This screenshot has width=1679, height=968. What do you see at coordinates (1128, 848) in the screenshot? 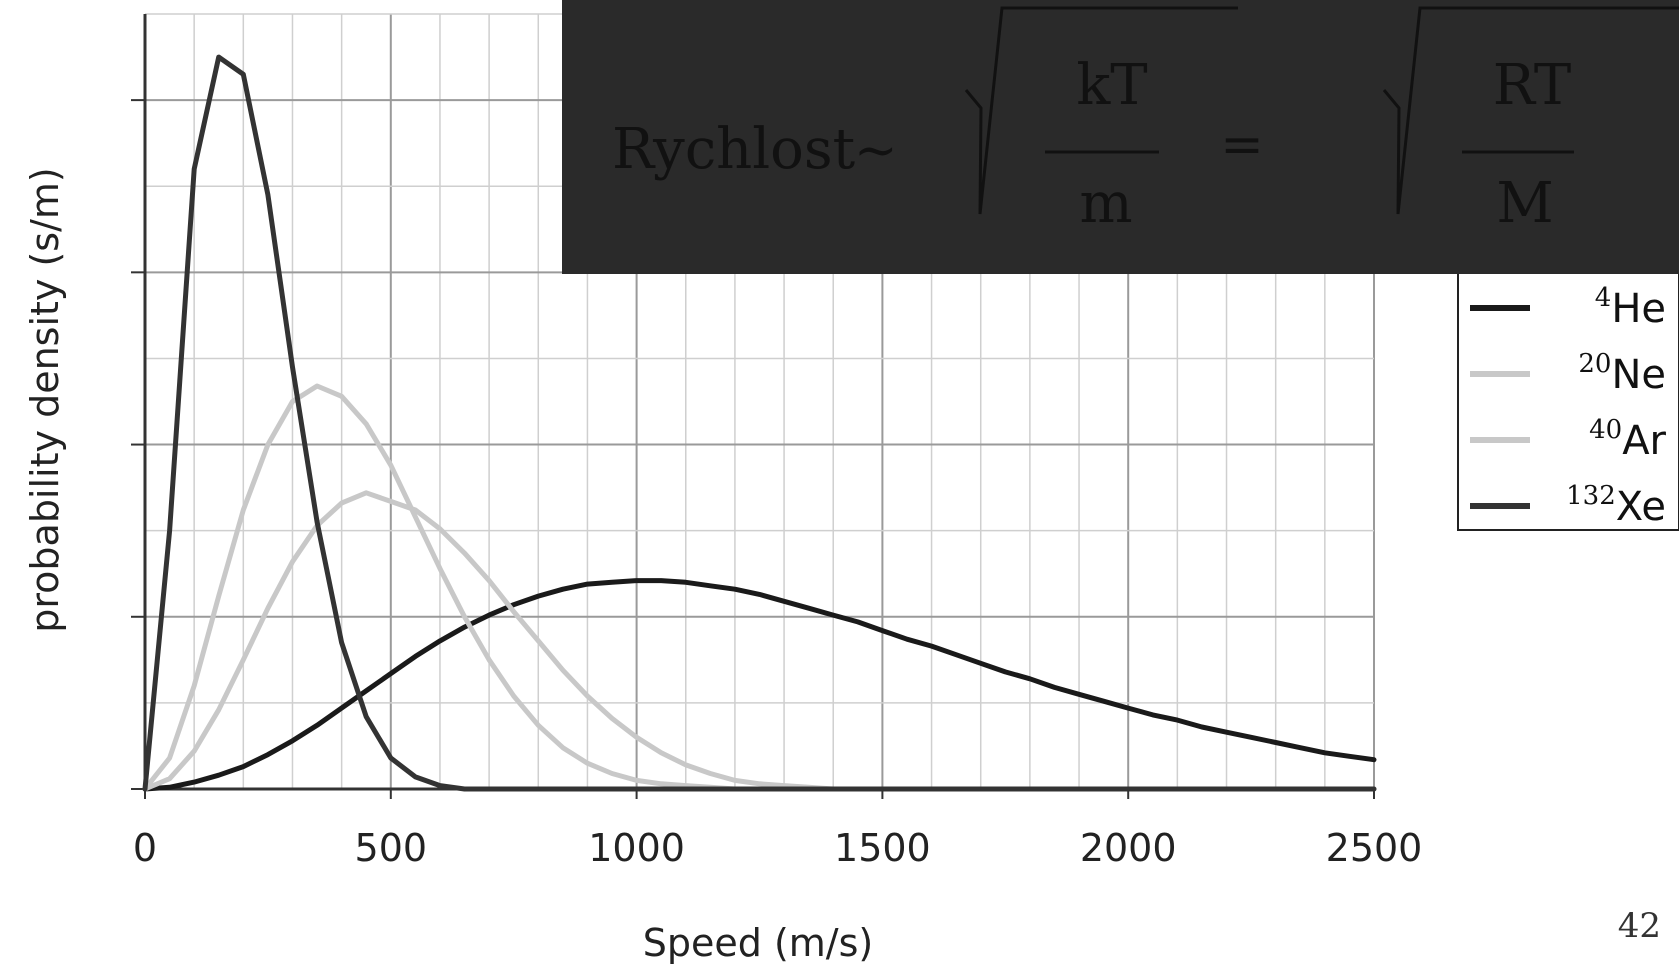
I see `x-tick-label: 2000` at bounding box center [1128, 848].